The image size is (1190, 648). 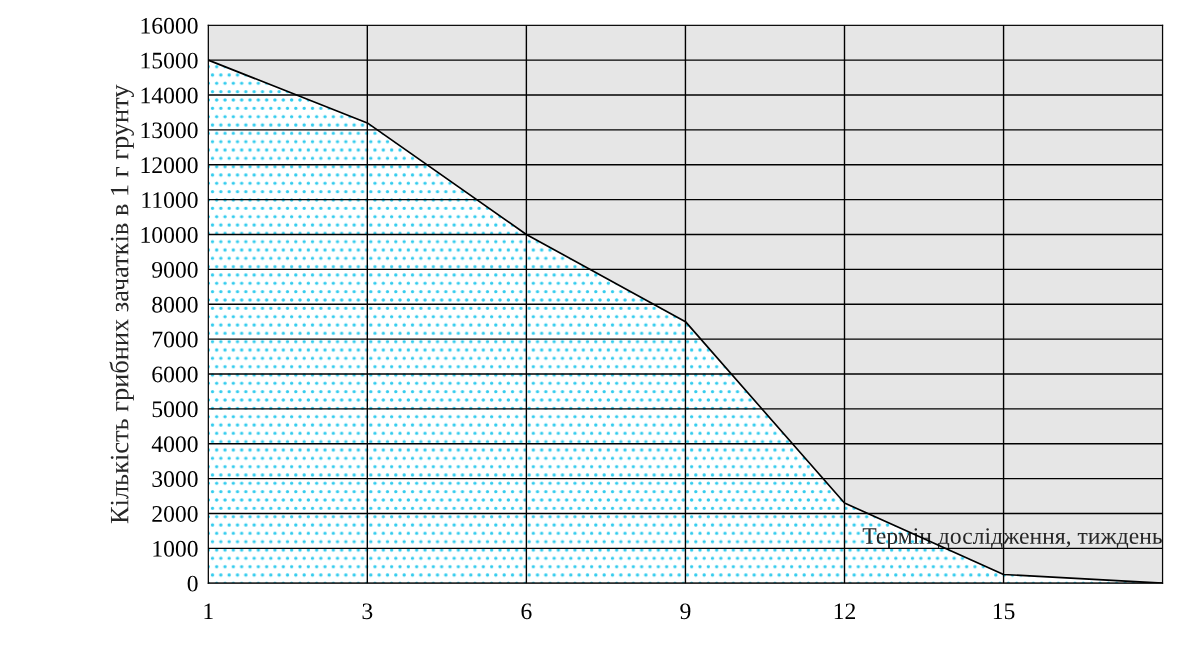 I want to click on x-tick-label: 1, so click(x=208, y=611).